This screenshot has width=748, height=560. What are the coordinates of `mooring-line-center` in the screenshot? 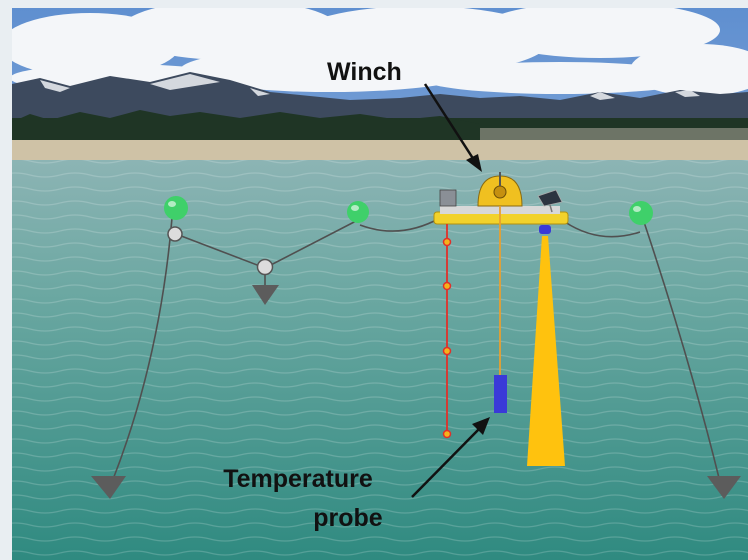 It's located at (400, 224).